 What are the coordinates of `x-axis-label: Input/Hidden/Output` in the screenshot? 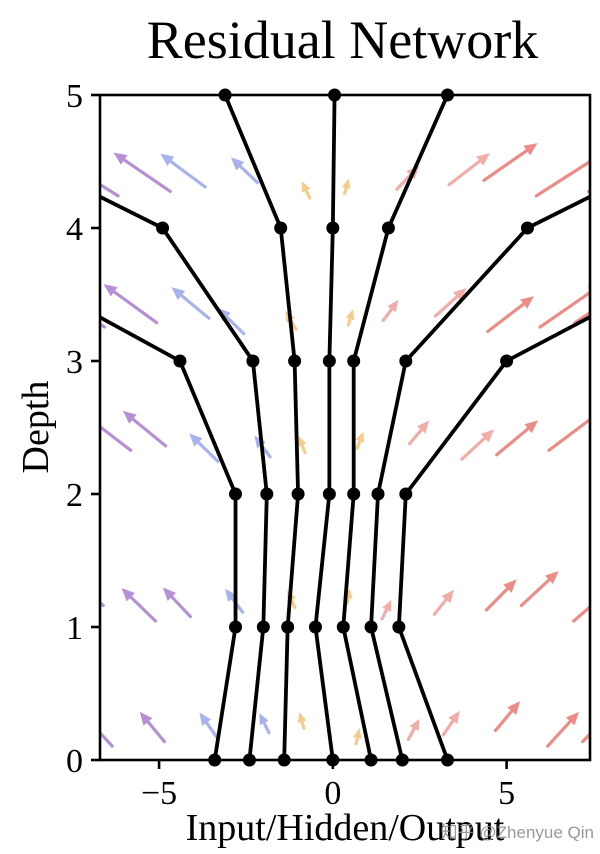 It's located at (345, 828).